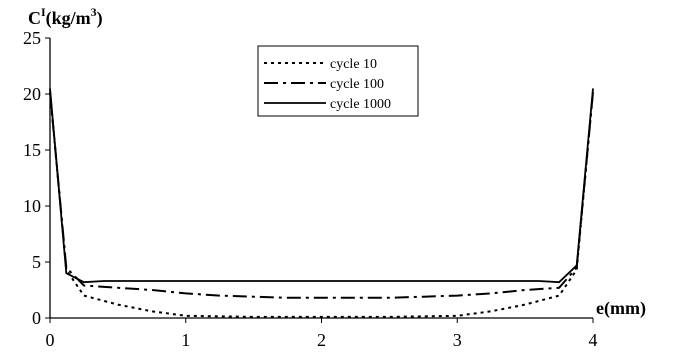 This screenshot has height=354, width=675. What do you see at coordinates (50, 340) in the screenshot?
I see `x-tick-label: 0` at bounding box center [50, 340].